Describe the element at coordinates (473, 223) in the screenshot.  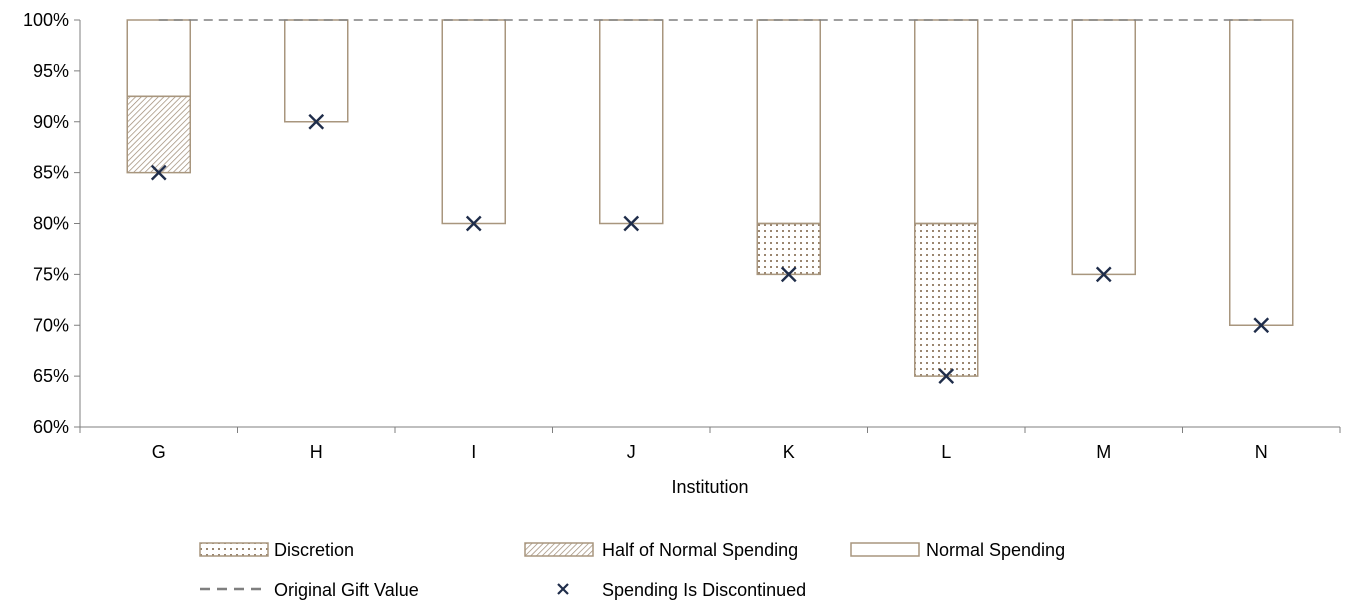
I see `marker-discontinued-i` at that location.